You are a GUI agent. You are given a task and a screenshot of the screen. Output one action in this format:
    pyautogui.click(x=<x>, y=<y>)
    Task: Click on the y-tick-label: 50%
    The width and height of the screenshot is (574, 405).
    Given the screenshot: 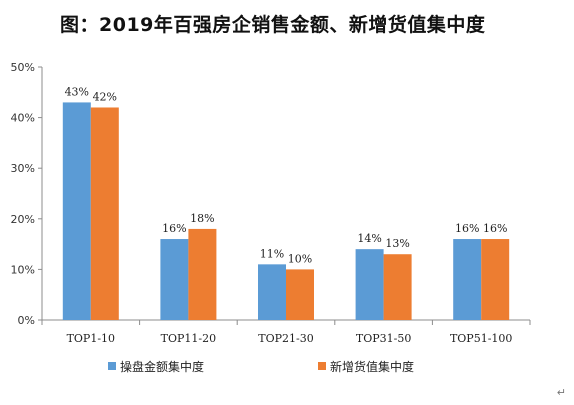 What is the action you would take?
    pyautogui.click(x=23, y=67)
    